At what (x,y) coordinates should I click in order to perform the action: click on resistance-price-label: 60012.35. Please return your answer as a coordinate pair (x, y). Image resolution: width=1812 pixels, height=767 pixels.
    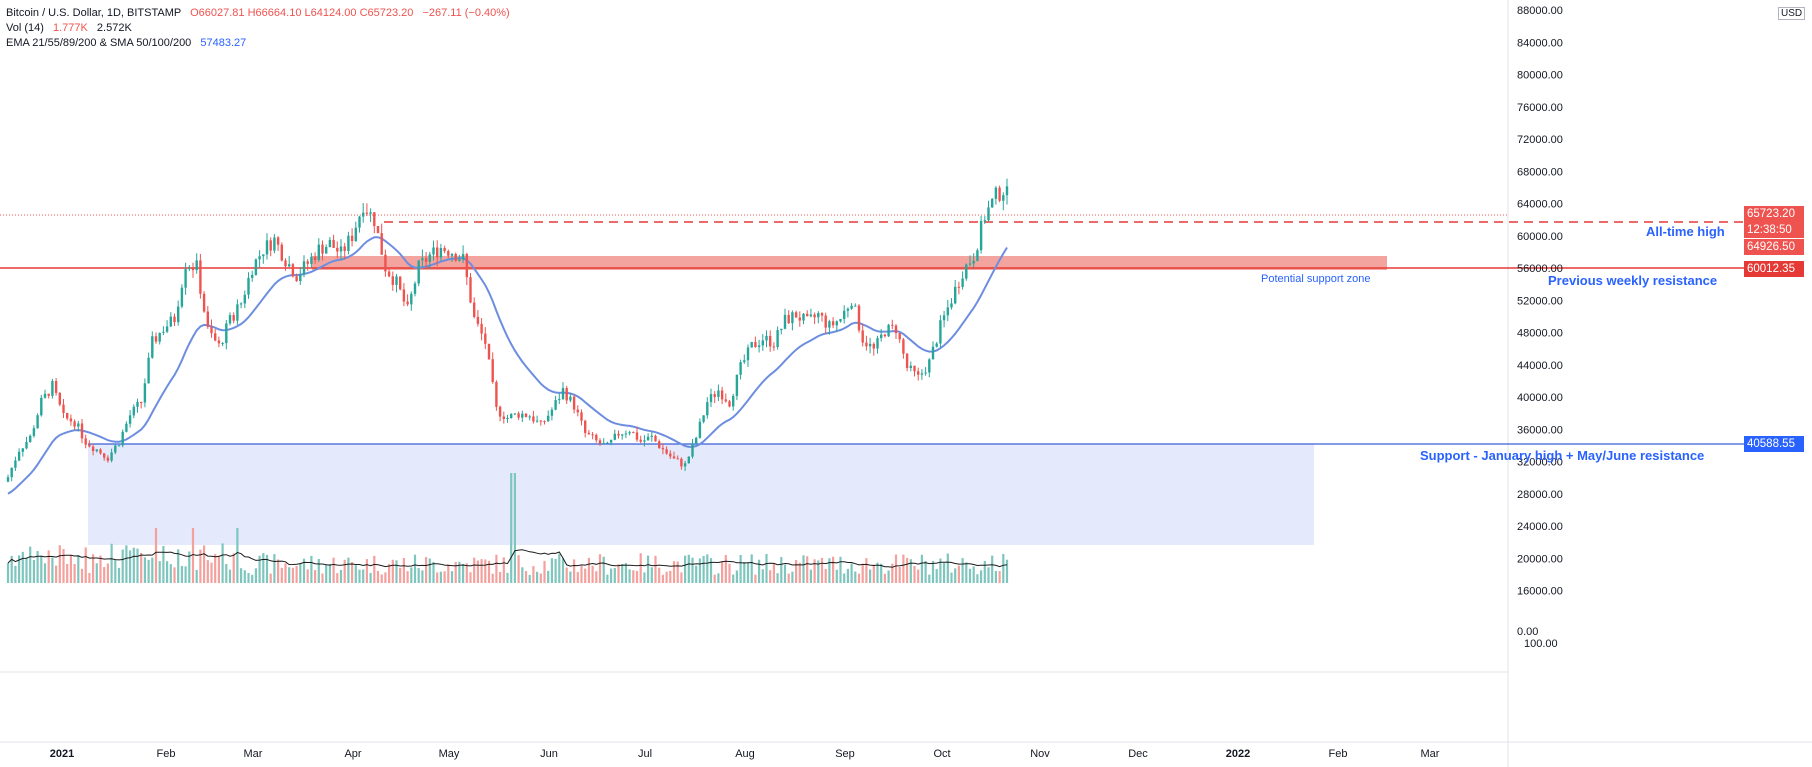
    Looking at the image, I should click on (1774, 269).